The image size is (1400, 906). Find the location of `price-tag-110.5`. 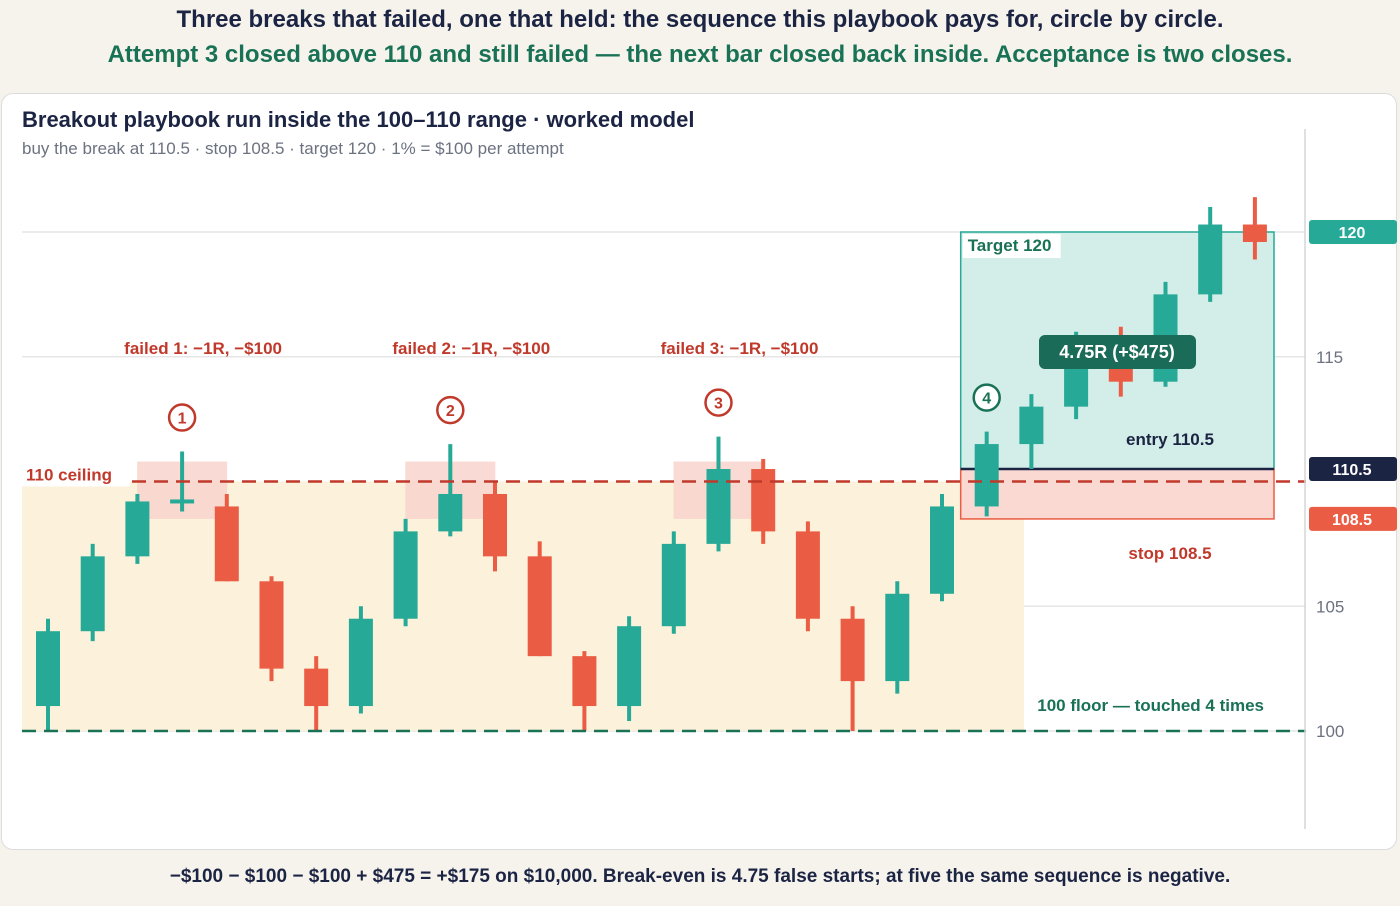

price-tag-110.5 is located at coordinates (1353, 469).